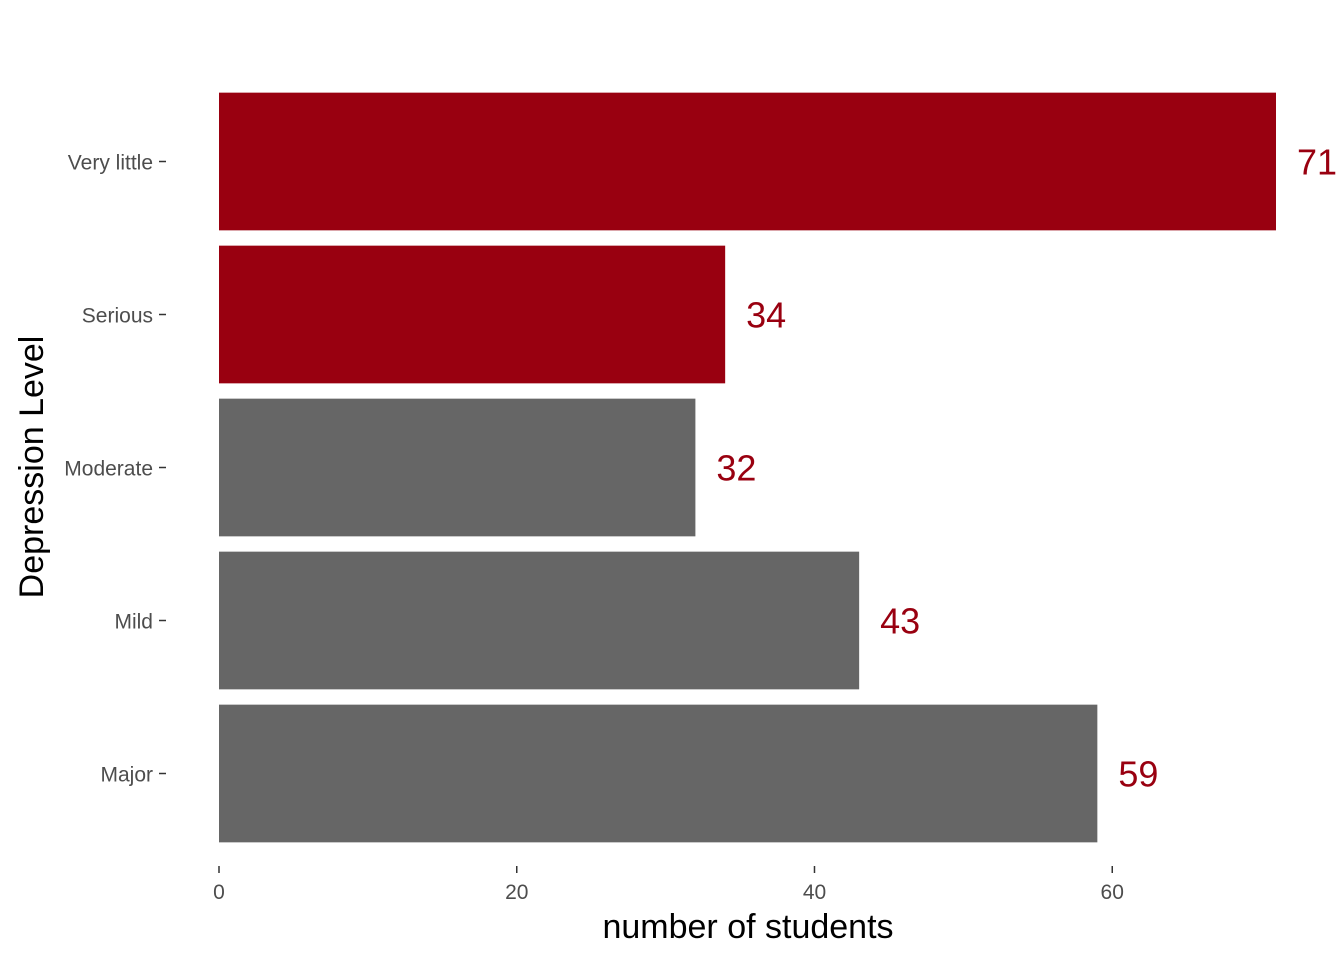  What do you see at coordinates (110, 163) in the screenshot?
I see `y-tick-label: Very little` at bounding box center [110, 163].